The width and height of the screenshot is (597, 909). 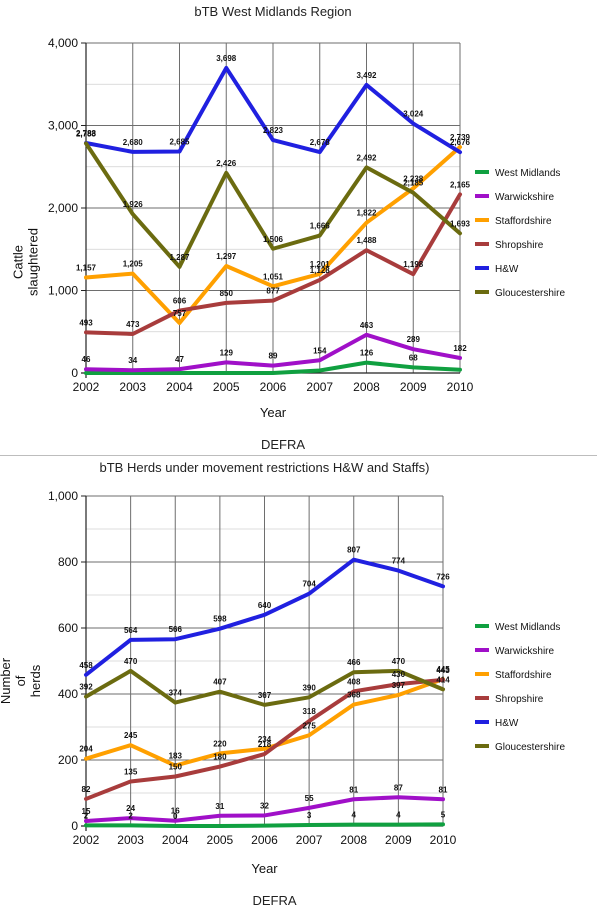 I want to click on data-label: 2,739, so click(x=460, y=137).